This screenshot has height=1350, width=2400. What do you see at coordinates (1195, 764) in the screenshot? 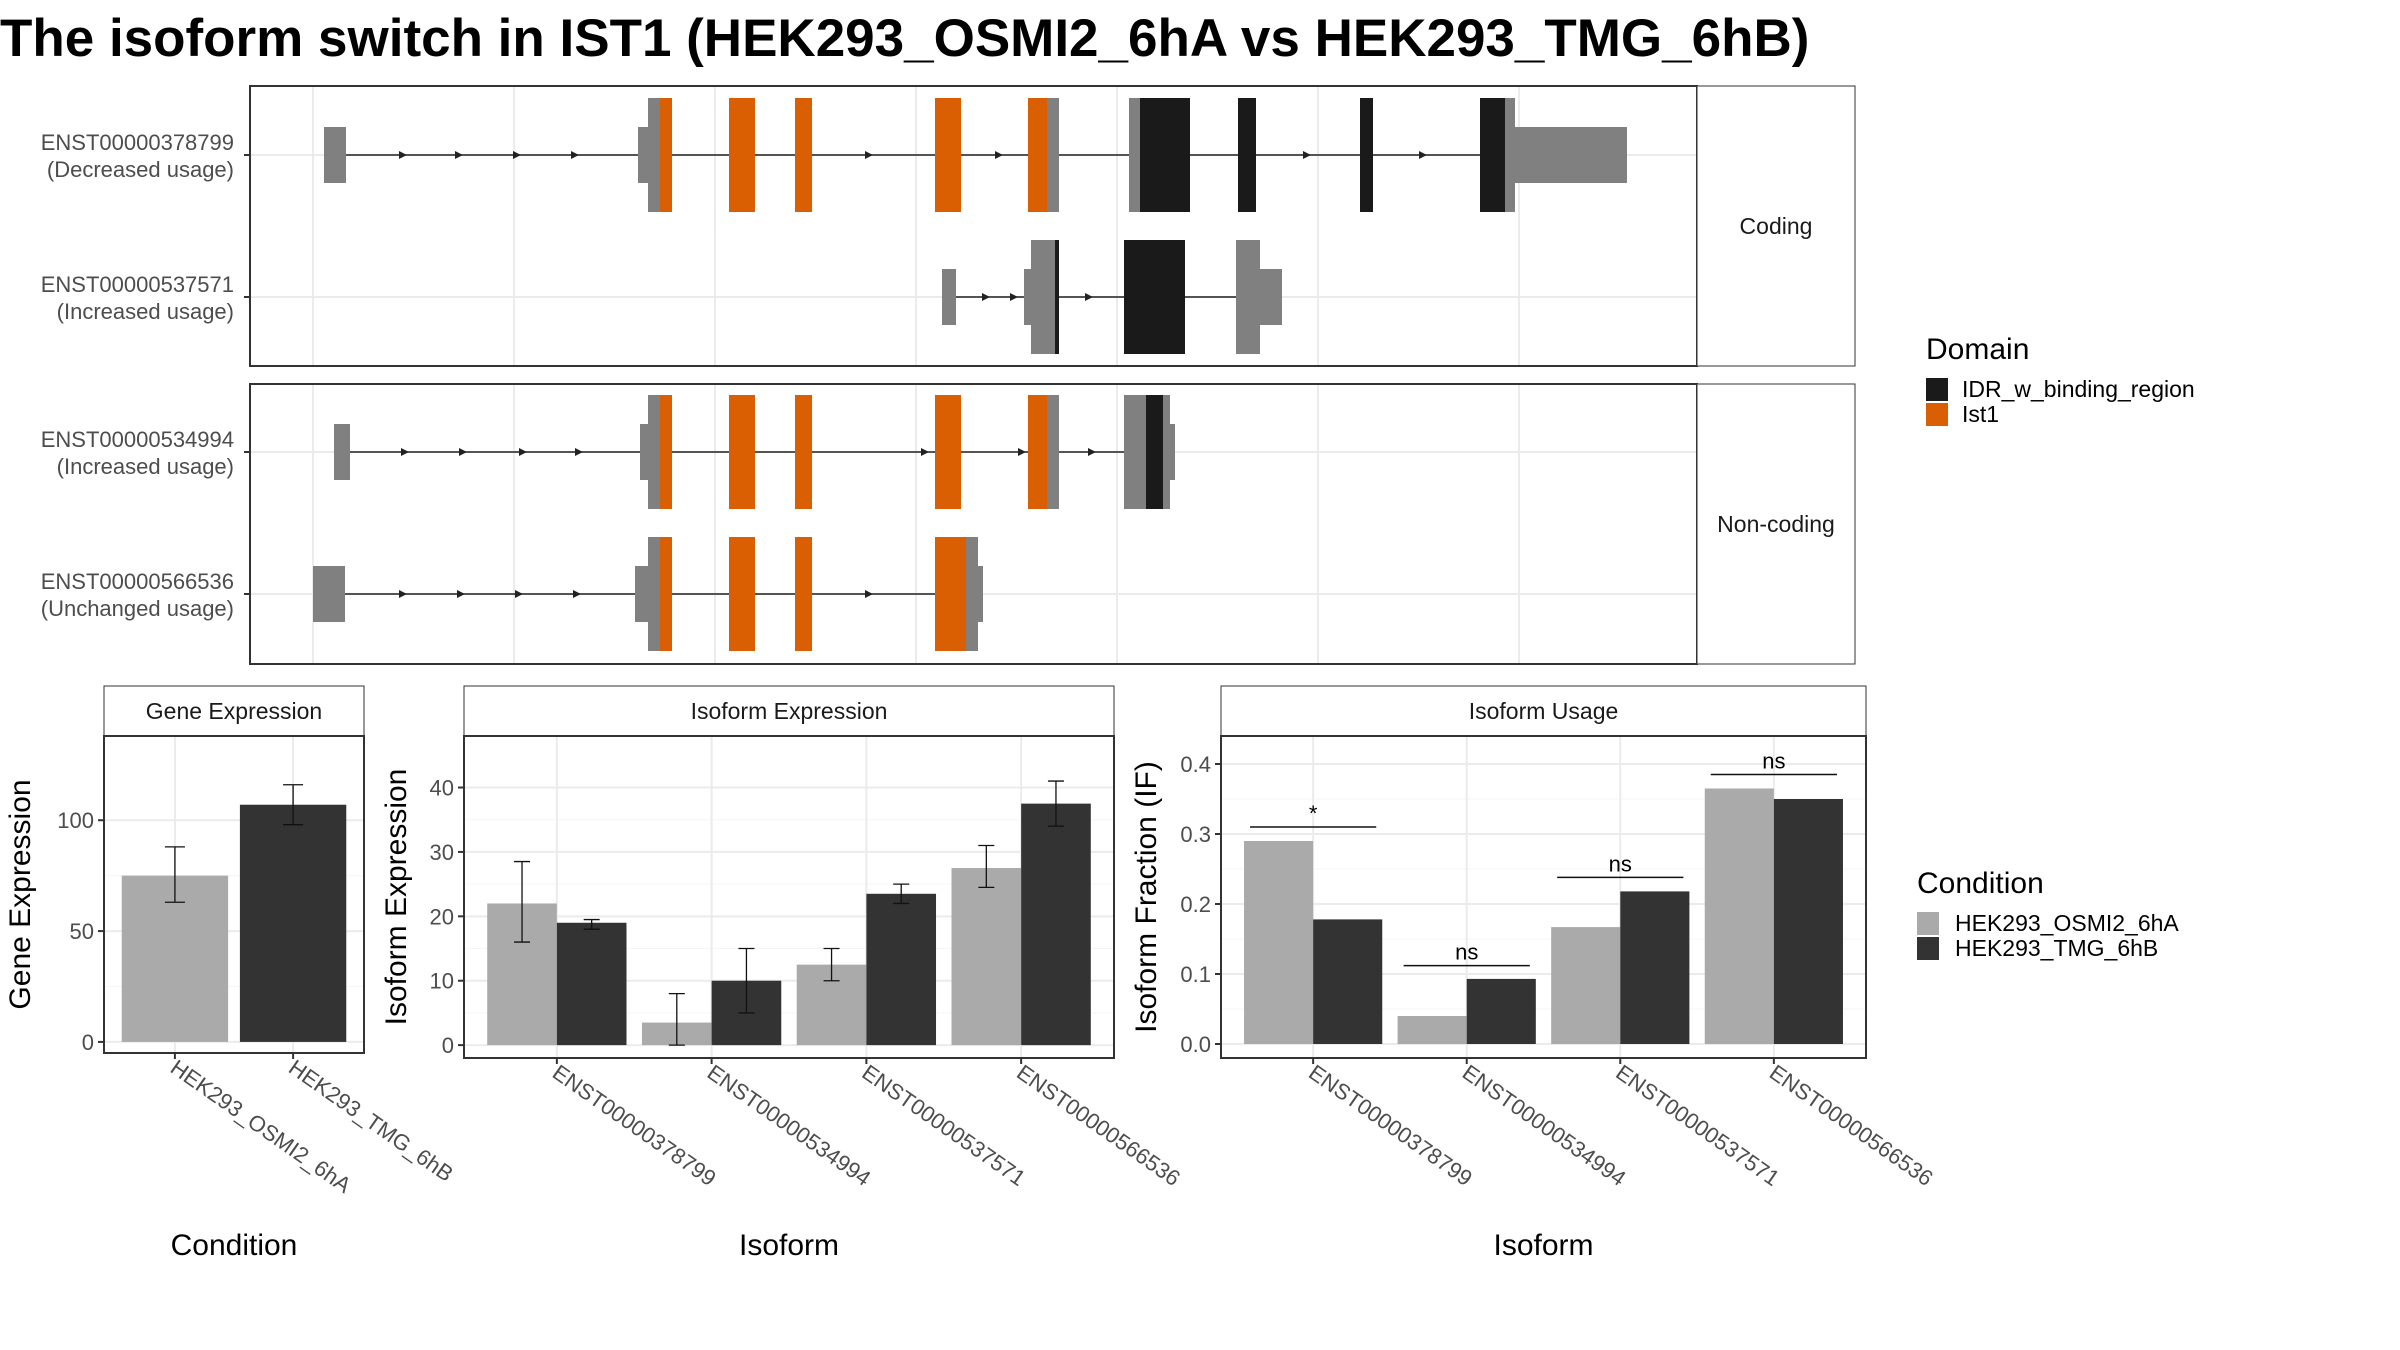
I see `y-tick-label: 0.4` at bounding box center [1195, 764].